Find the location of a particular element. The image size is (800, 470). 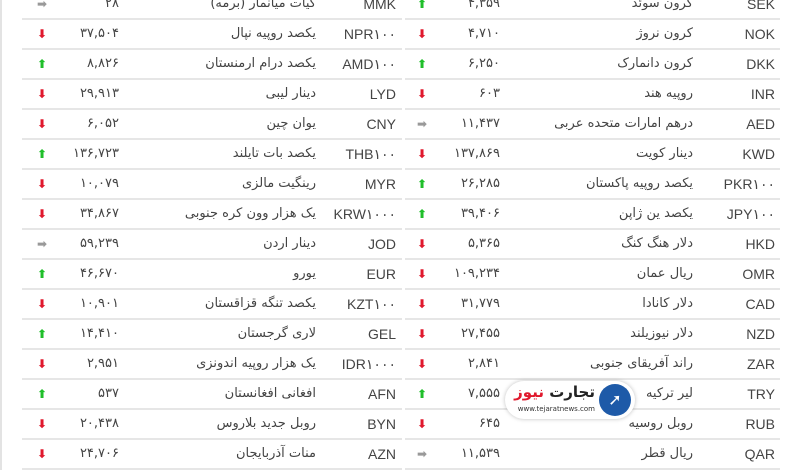

currency-value: ۸,۸۲۶ is located at coordinates (102, 63).